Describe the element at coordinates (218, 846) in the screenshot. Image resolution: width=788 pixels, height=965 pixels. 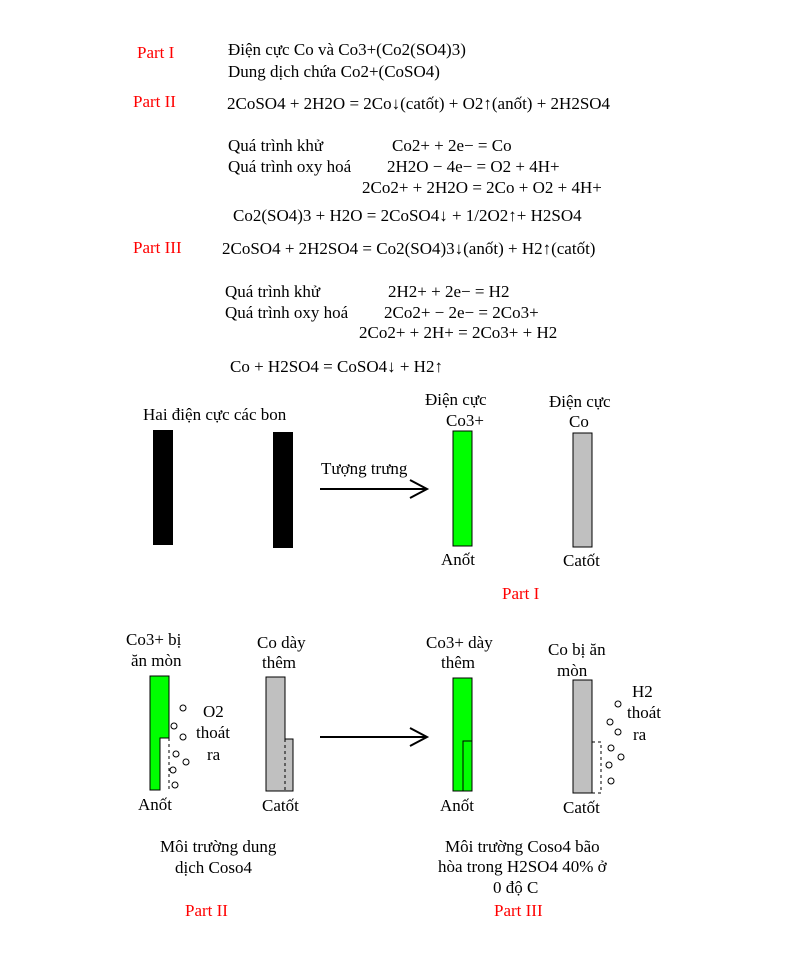
I see `caption: Môi trường dung` at that location.